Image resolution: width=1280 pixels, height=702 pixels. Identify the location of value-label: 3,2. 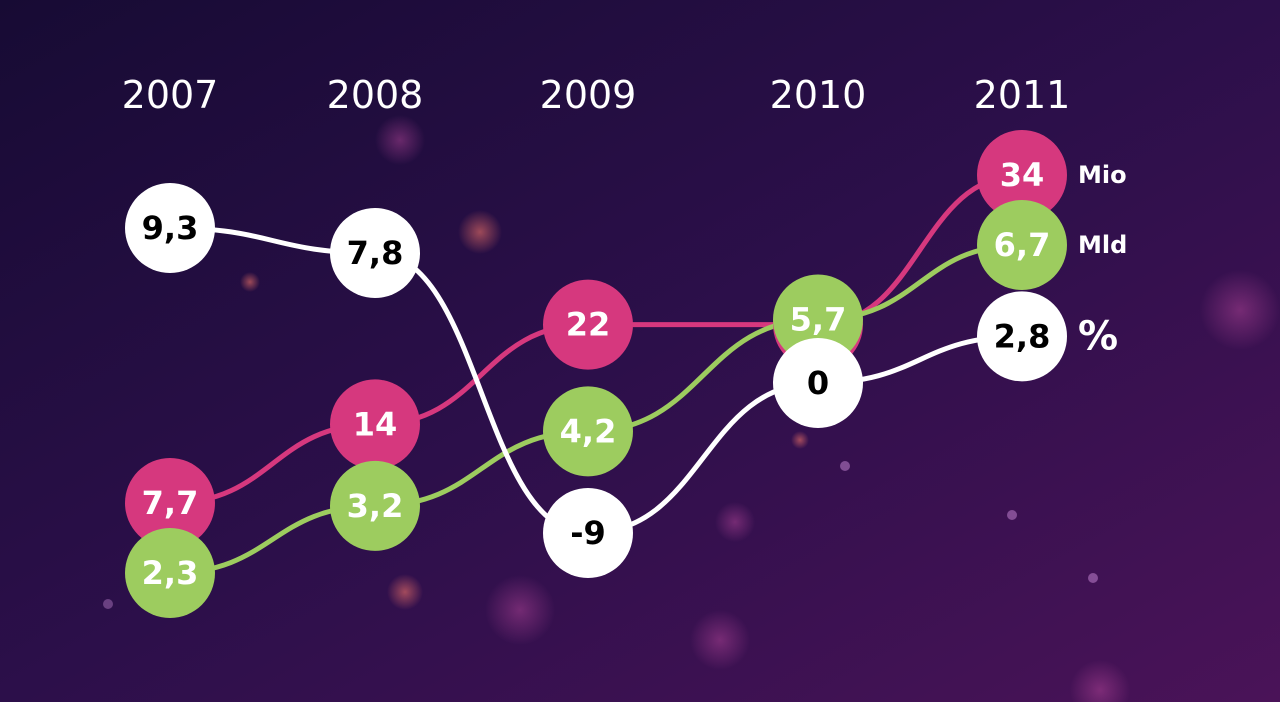
(375, 506).